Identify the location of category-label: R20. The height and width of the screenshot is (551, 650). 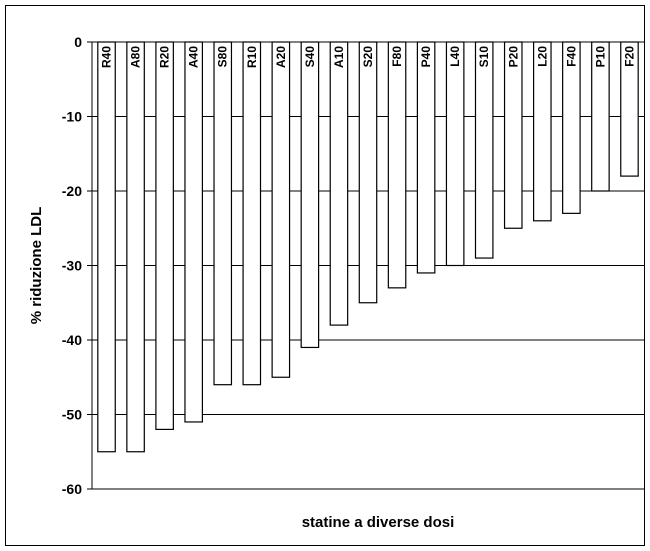
(165, 57).